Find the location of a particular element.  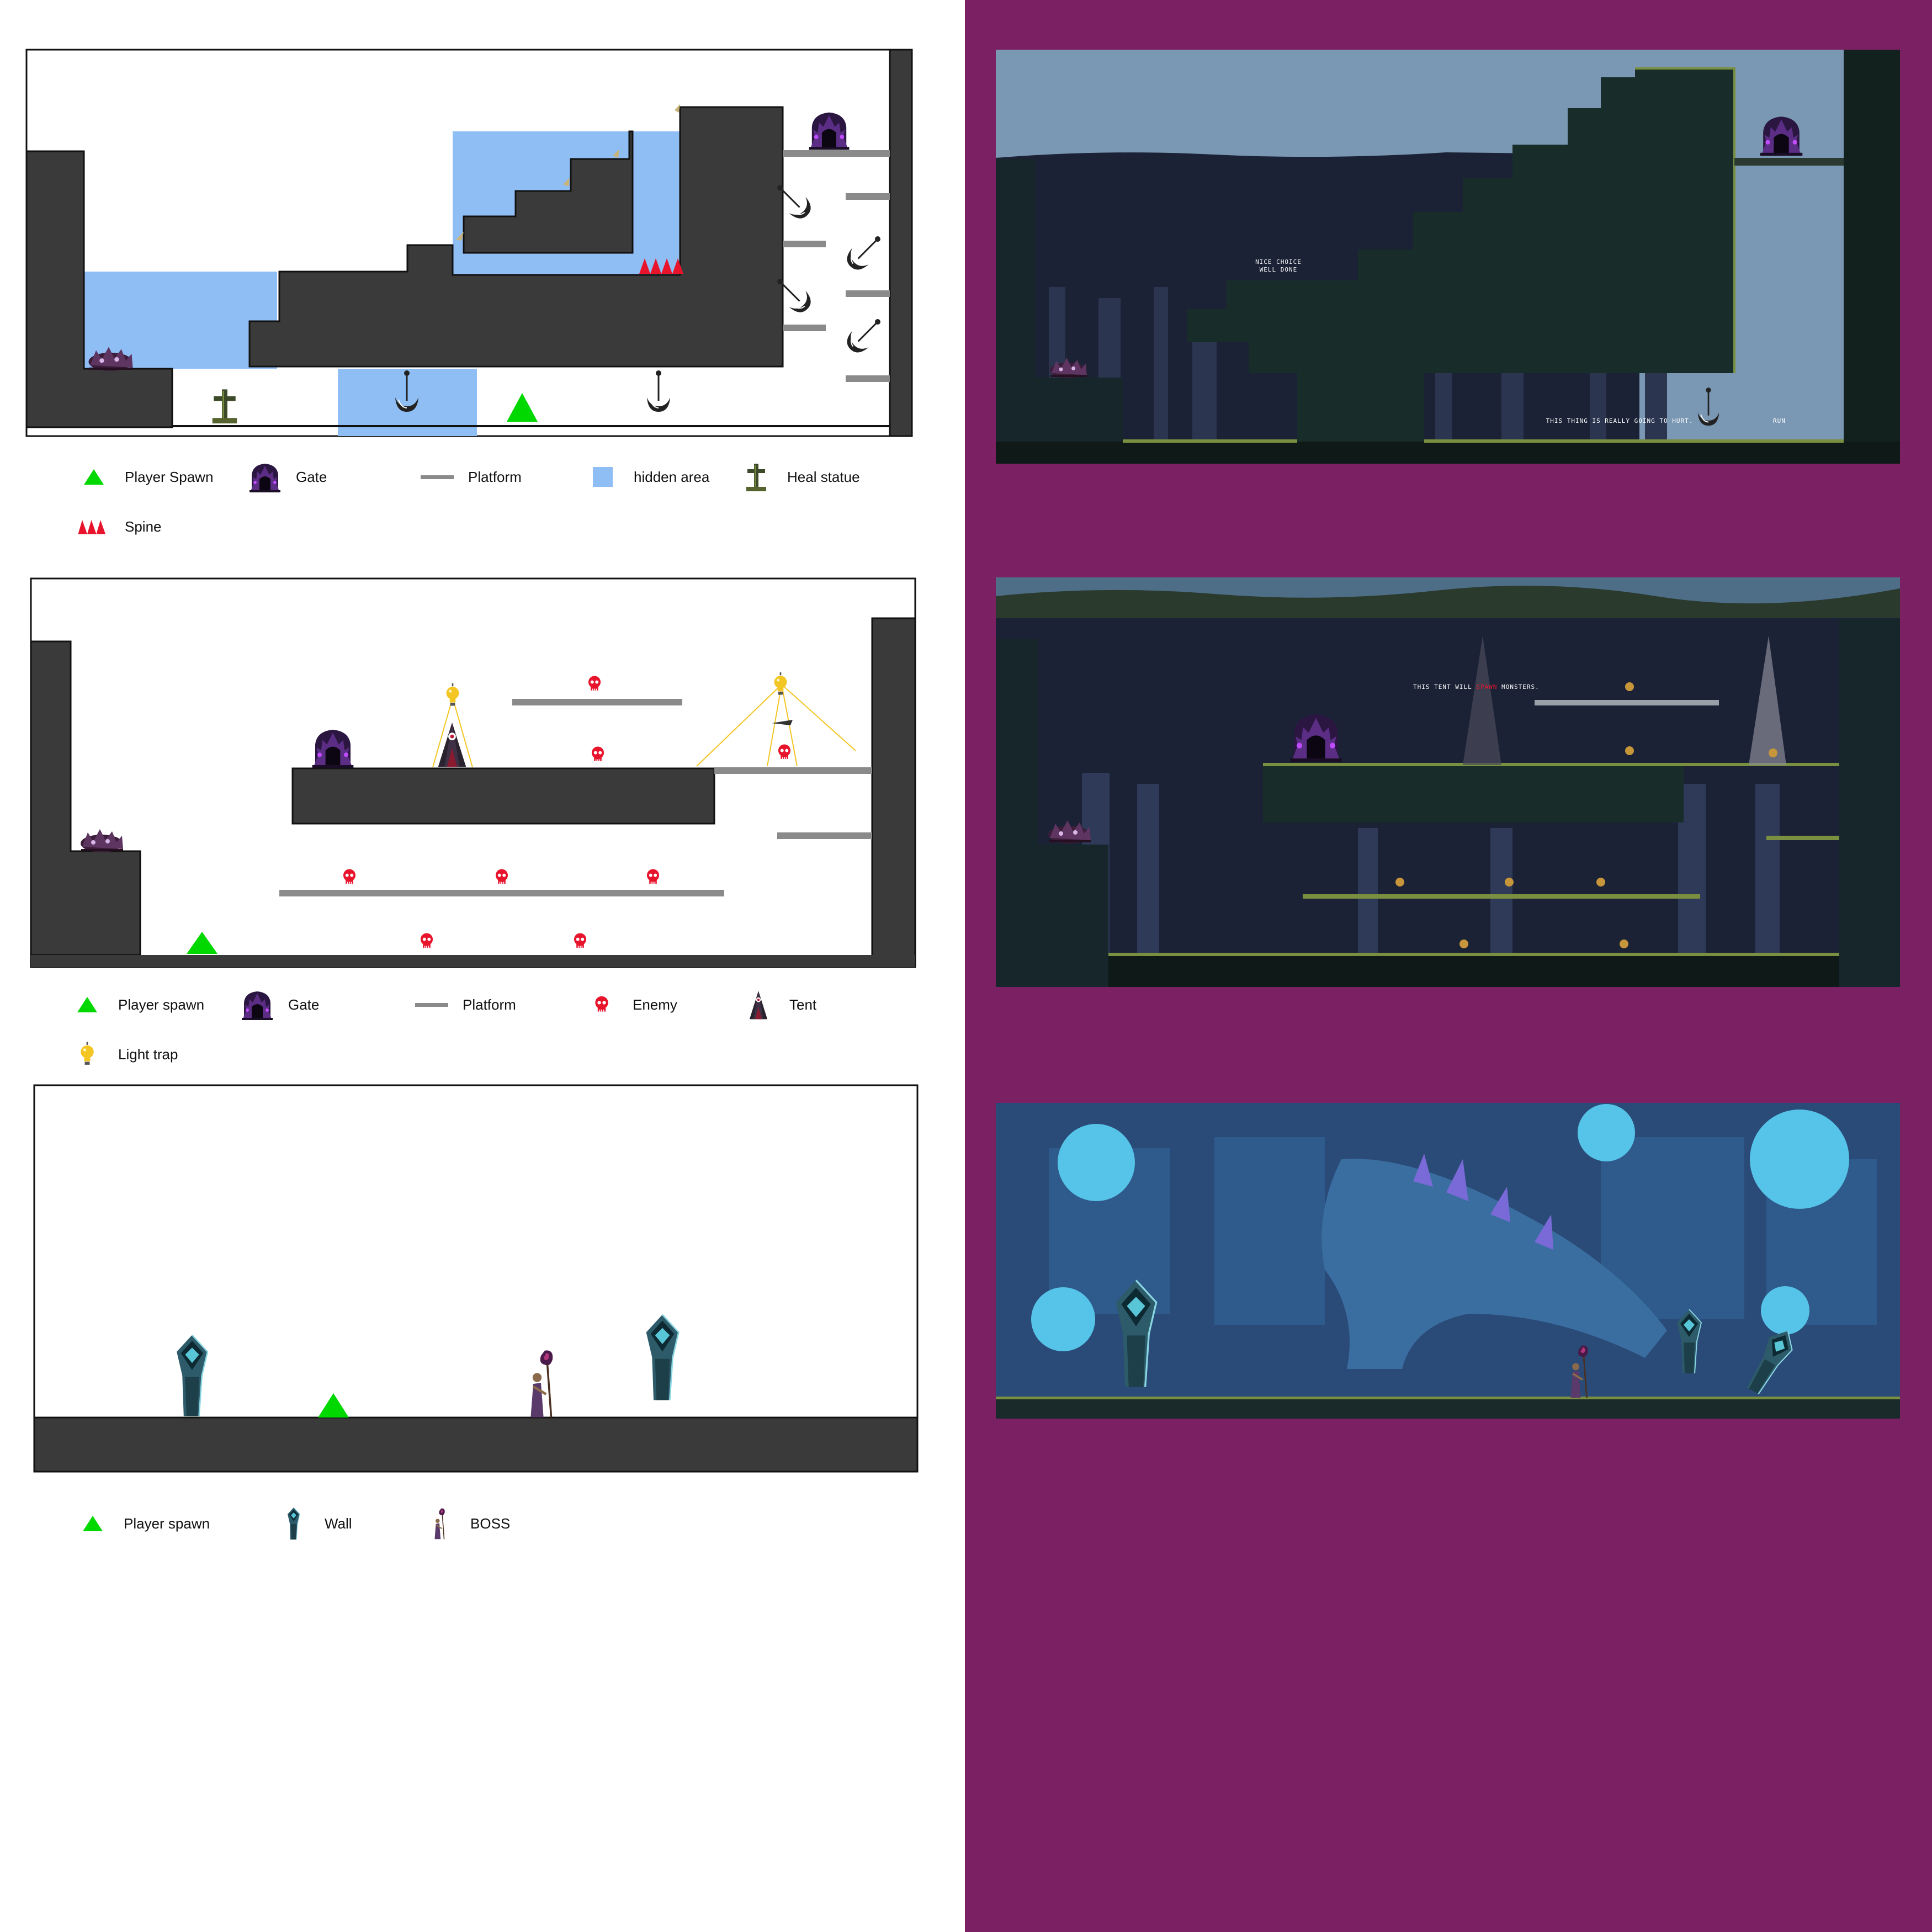

legend-label: Tent is located at coordinates (803, 1005).